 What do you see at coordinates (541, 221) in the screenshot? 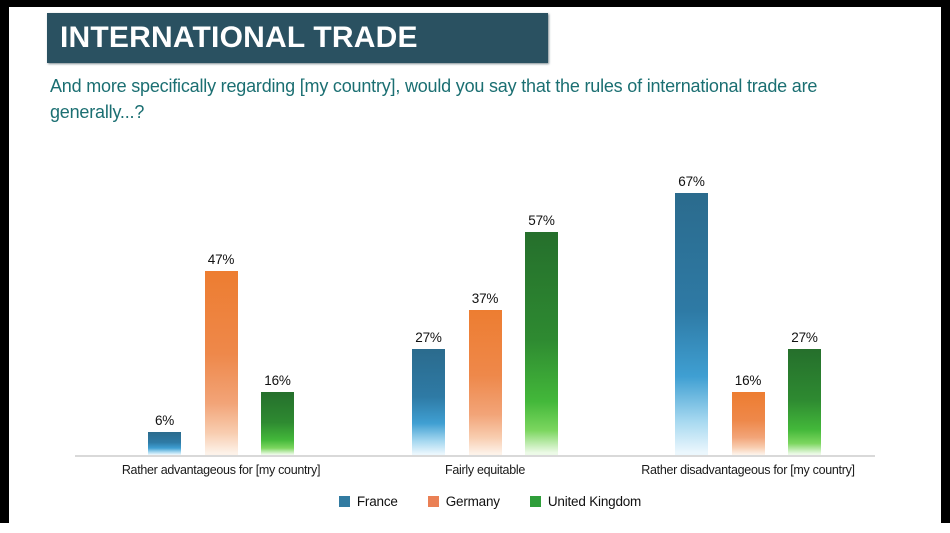
I see `value-label-united-kingdom-1: 57%` at bounding box center [541, 221].